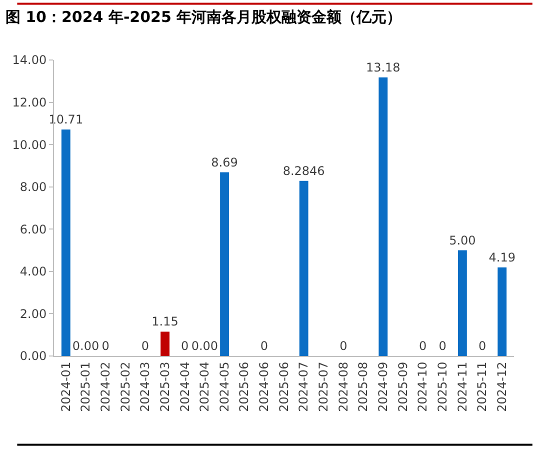 This screenshot has width=539, height=451. I want to click on x-tick-label: 2024-12, so click(502, 387).